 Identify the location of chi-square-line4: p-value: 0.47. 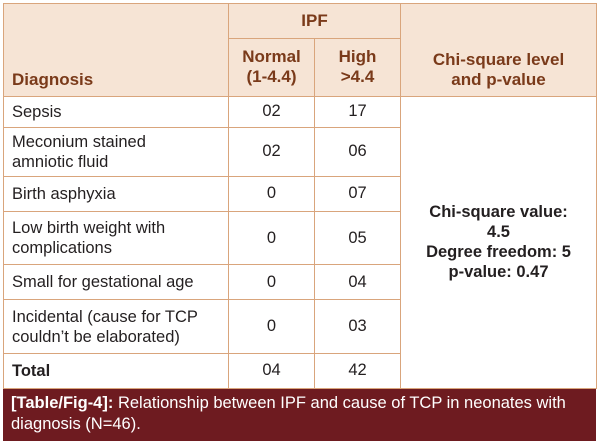
(498, 272).